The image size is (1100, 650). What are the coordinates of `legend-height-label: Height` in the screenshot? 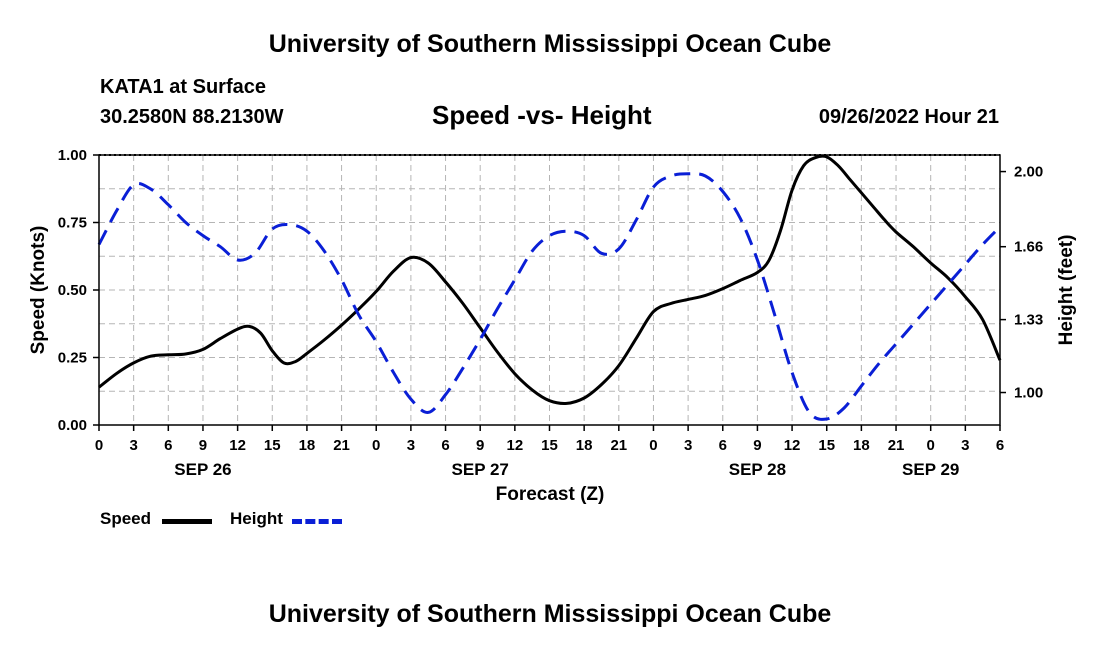 It's located at (256, 518).